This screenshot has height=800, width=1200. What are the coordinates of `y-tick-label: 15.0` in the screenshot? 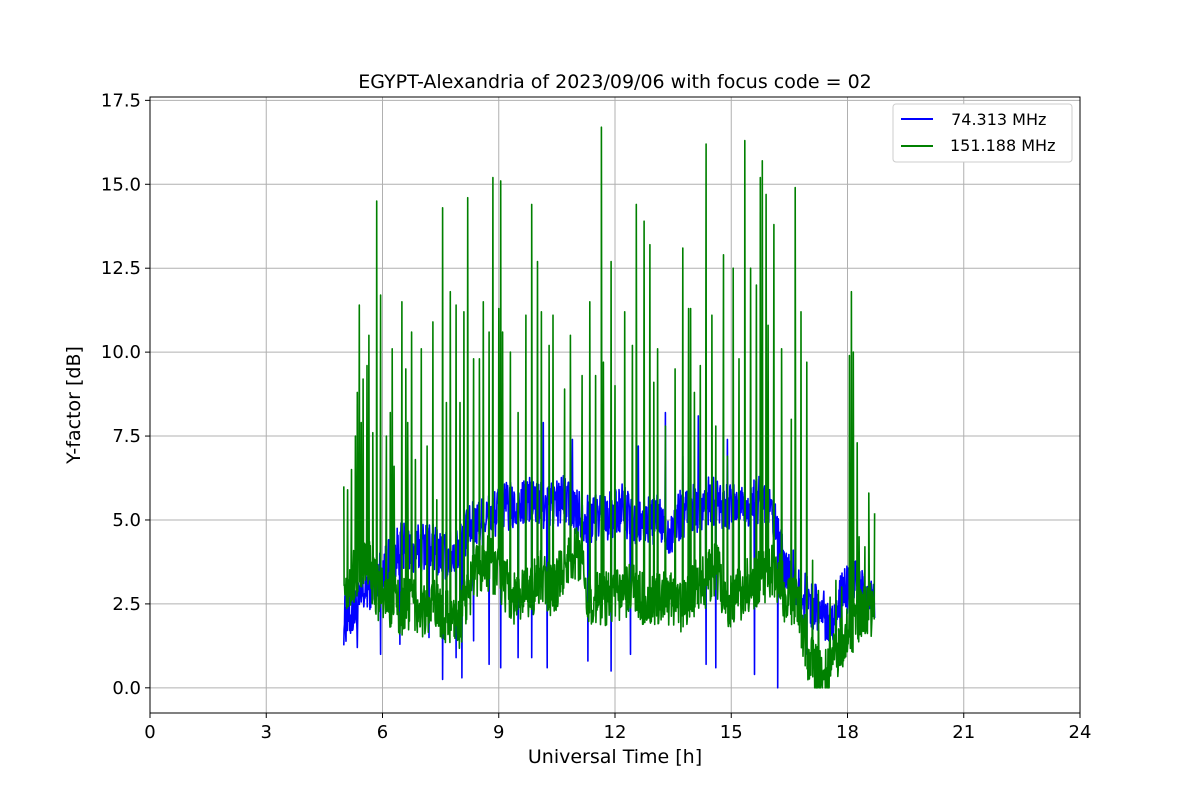 It's located at (121, 184).